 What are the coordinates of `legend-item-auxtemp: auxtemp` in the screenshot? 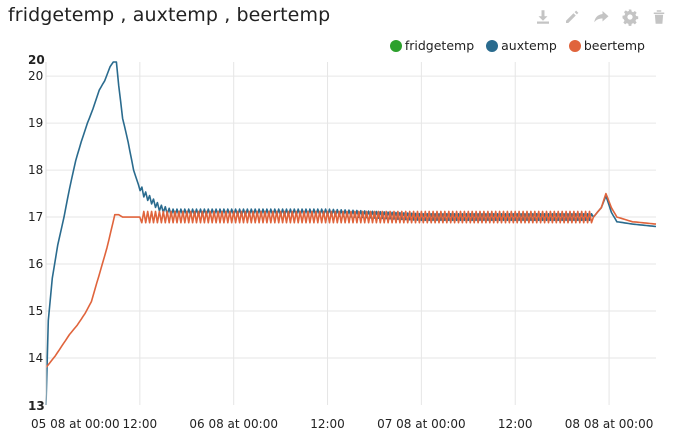 It's located at (521, 45).